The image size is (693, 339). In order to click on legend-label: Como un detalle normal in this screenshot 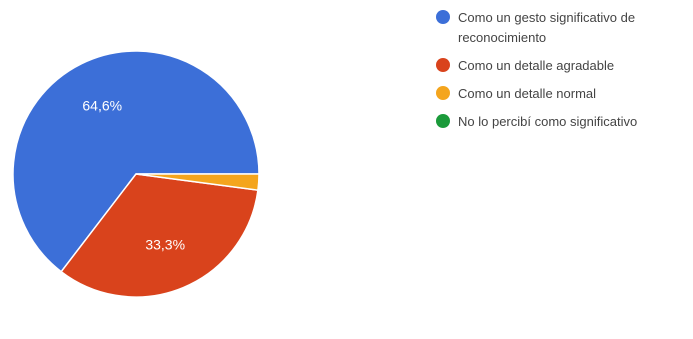, I will do `click(527, 93)`.